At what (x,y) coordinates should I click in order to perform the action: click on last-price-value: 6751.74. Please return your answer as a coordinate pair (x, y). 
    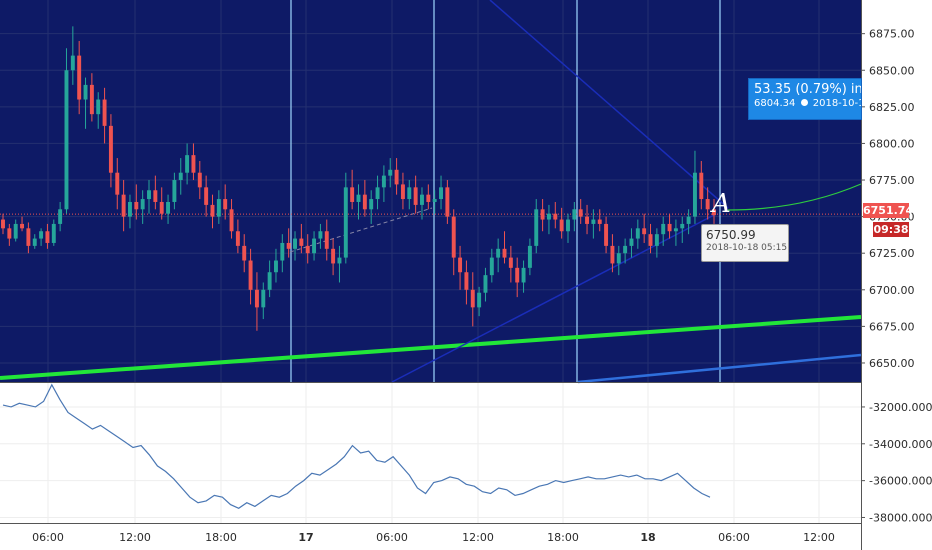
    Looking at the image, I should click on (888, 210).